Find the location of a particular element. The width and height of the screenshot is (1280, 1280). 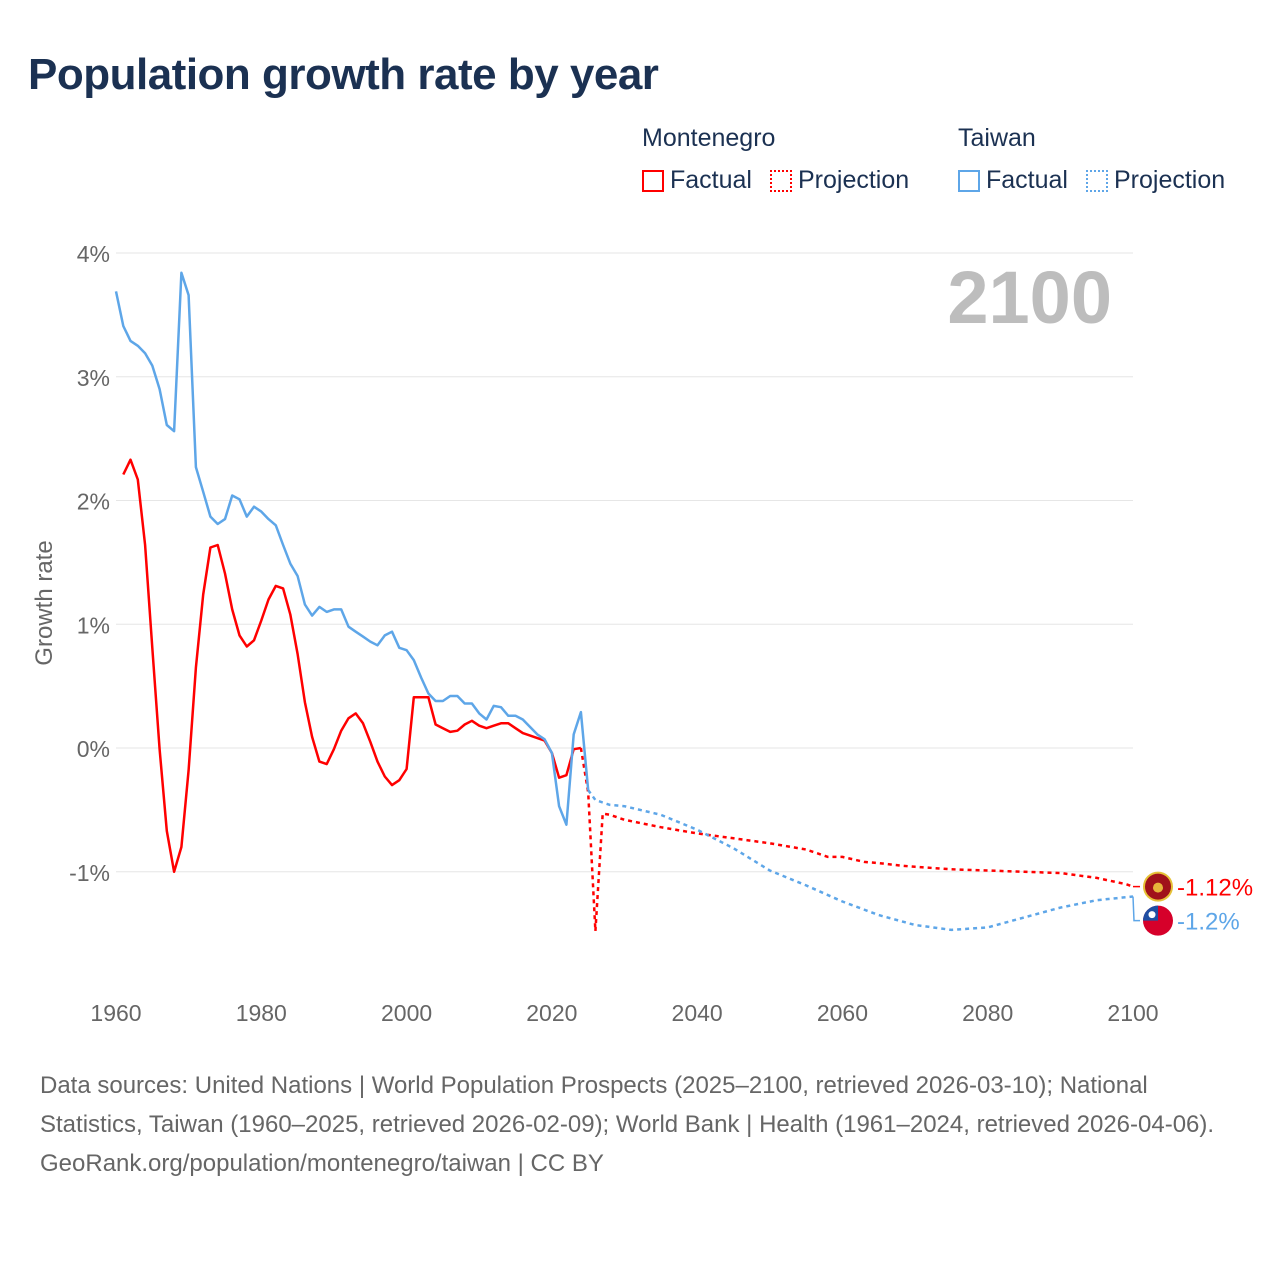

montenegro-coat-of-arms-icon is located at coordinates (1158, 887).